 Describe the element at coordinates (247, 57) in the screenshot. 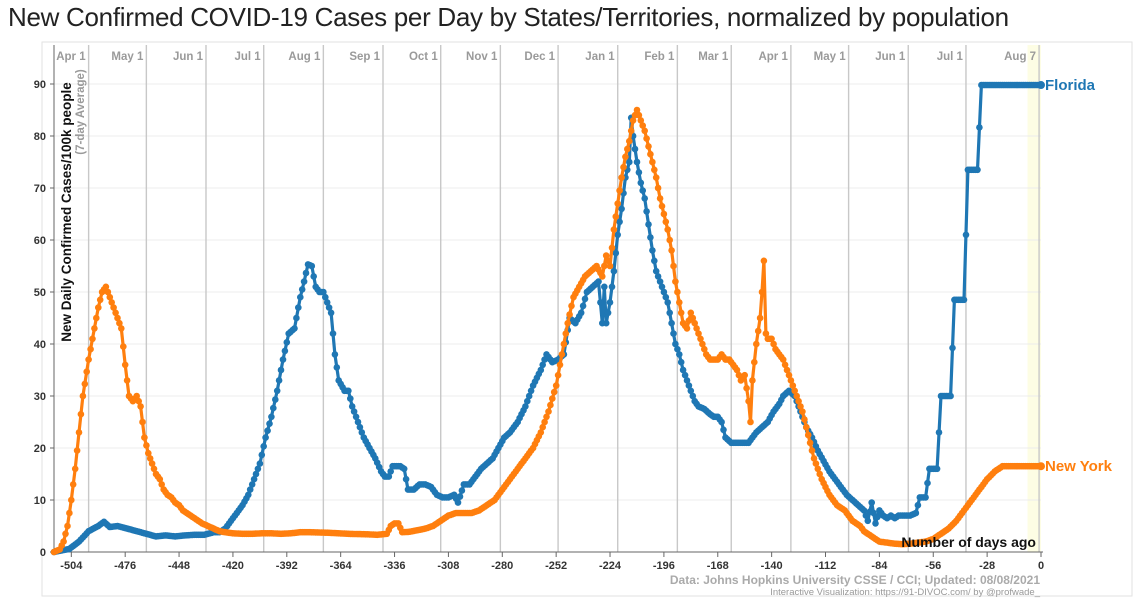

I see `month-label: Jul 1` at that location.